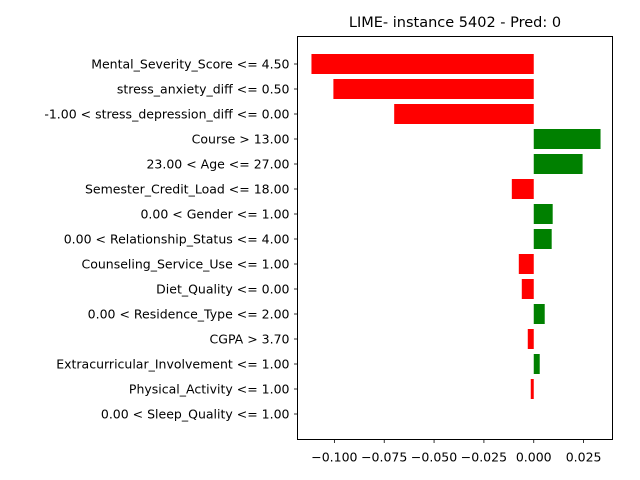 The width and height of the screenshot is (640, 480). I want to click on x-tick-label-1: −0.075, so click(384, 457).